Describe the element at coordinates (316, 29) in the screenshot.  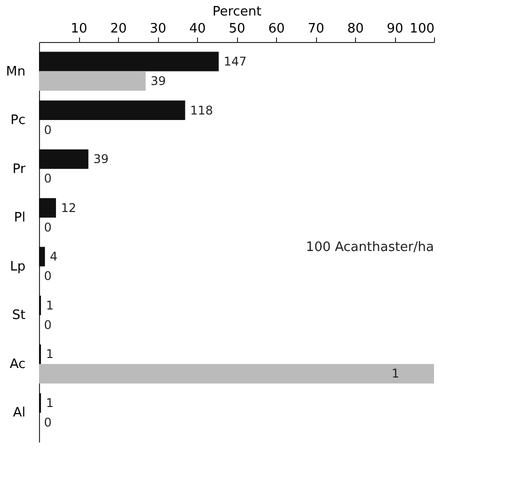
I see `x-tick-label: 70` at that location.